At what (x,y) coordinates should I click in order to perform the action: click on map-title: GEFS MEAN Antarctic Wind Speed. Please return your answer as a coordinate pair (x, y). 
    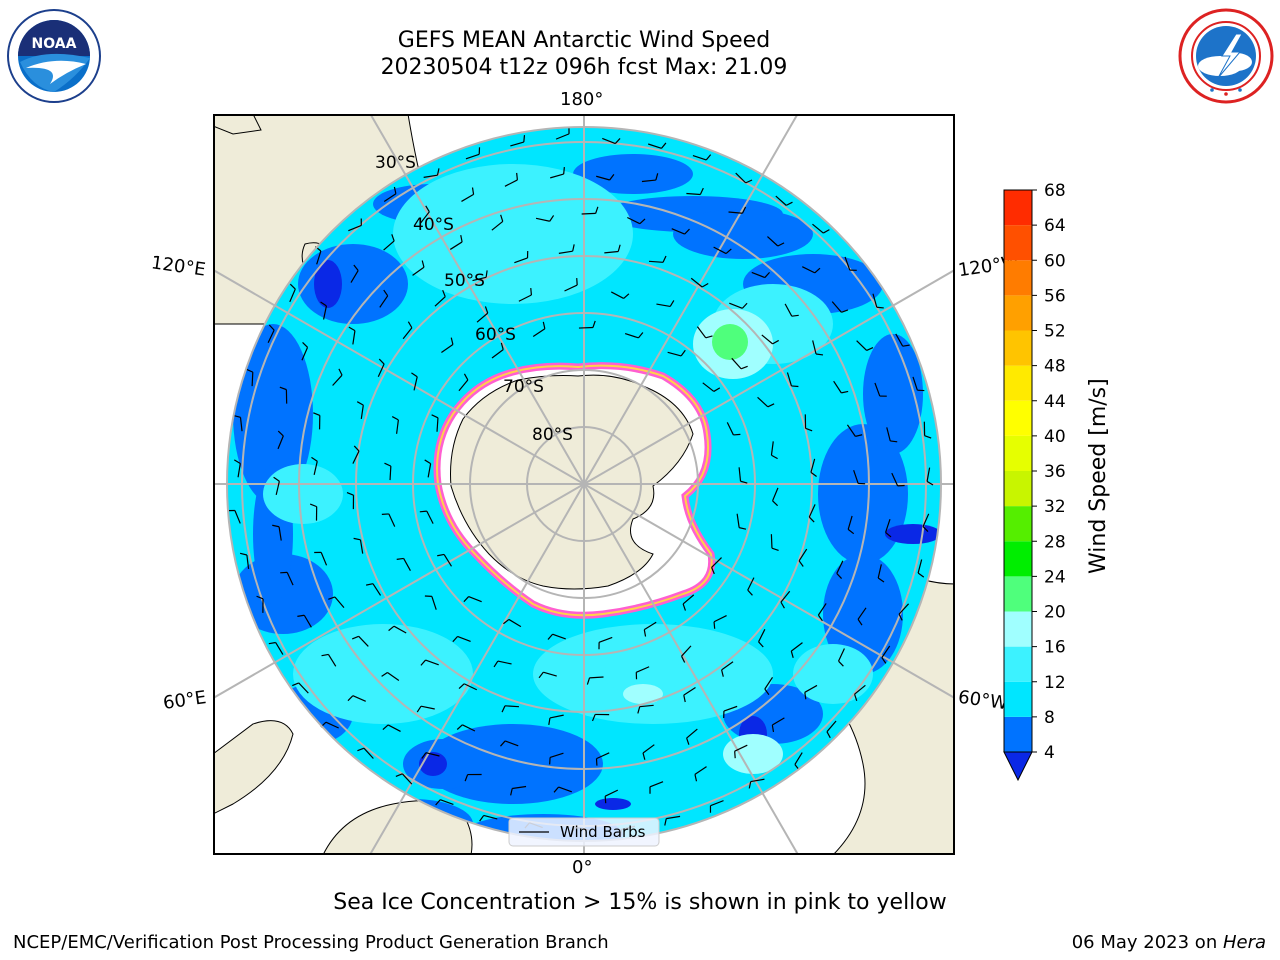
    Looking at the image, I should click on (584, 40).